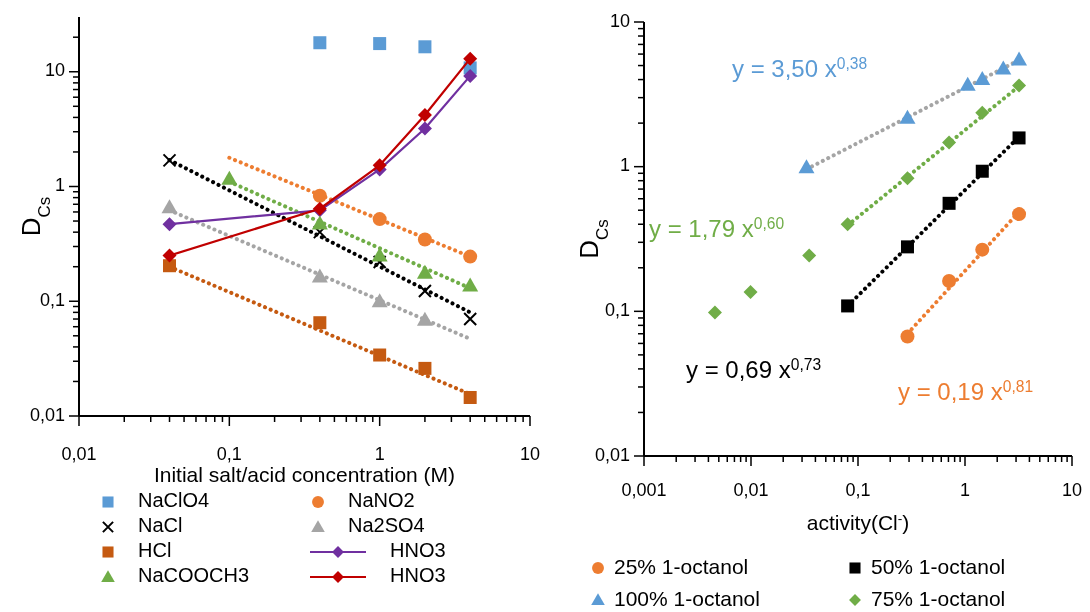 This screenshot has width=1090, height=612. I want to click on annotation: y = 3,50 x$^{0,38}$, so click(800, 68).